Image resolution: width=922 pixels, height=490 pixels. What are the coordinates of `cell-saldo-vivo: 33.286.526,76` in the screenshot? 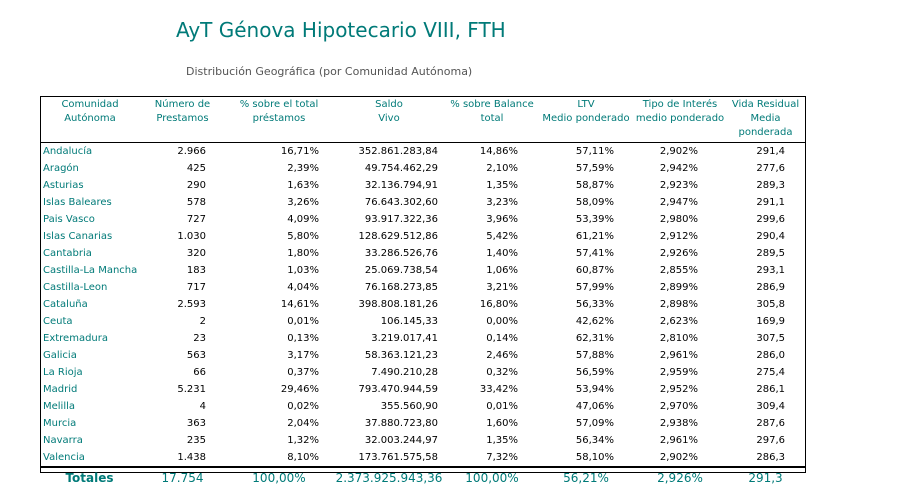 It's located at (389, 253).